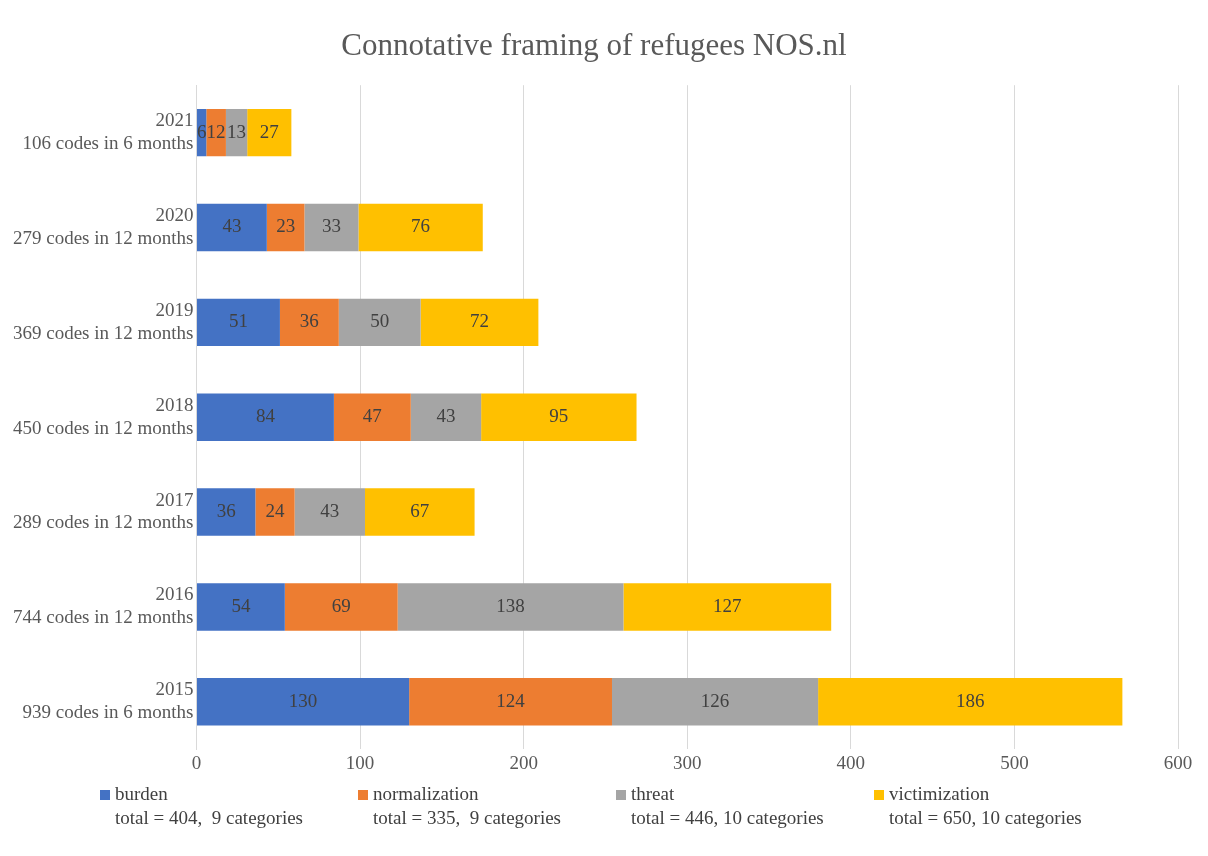  I want to click on data-label: 138, so click(510, 605).